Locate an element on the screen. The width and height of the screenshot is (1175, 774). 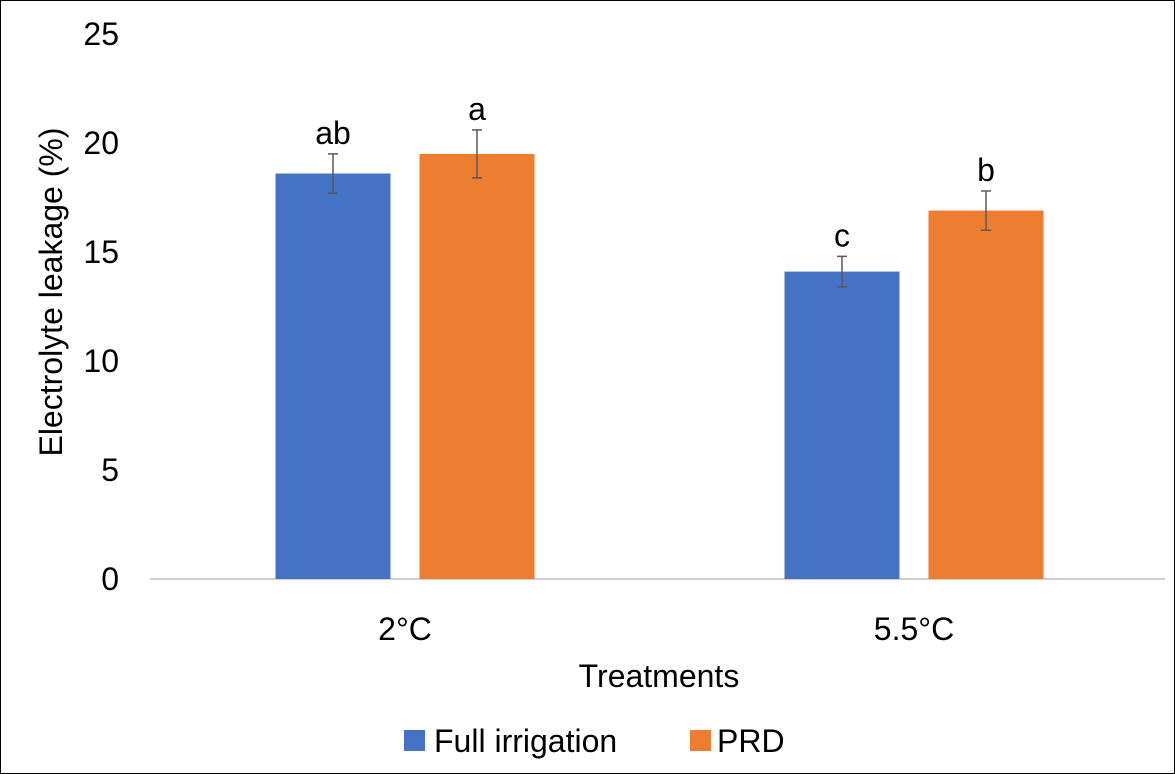
y-tick-label: 10 is located at coordinates (101, 361).